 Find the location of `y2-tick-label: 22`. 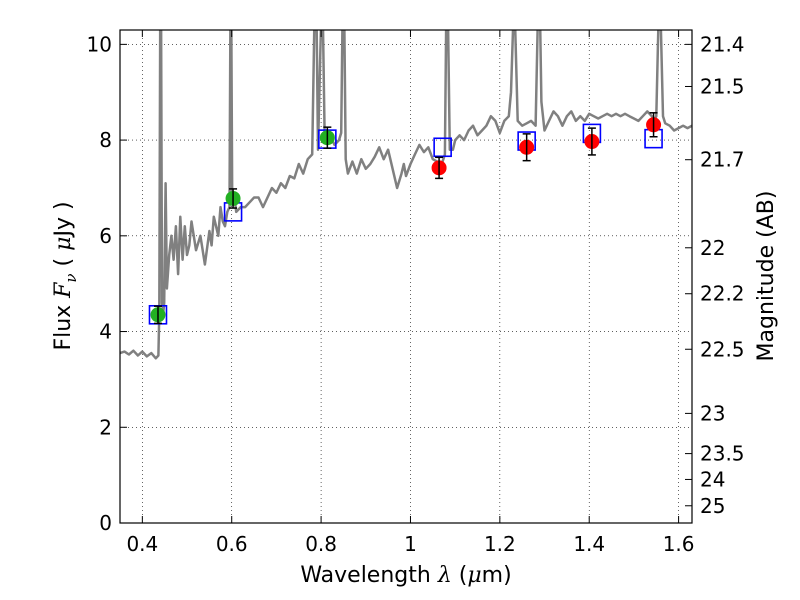

y2-tick-label: 22 is located at coordinates (712, 248).